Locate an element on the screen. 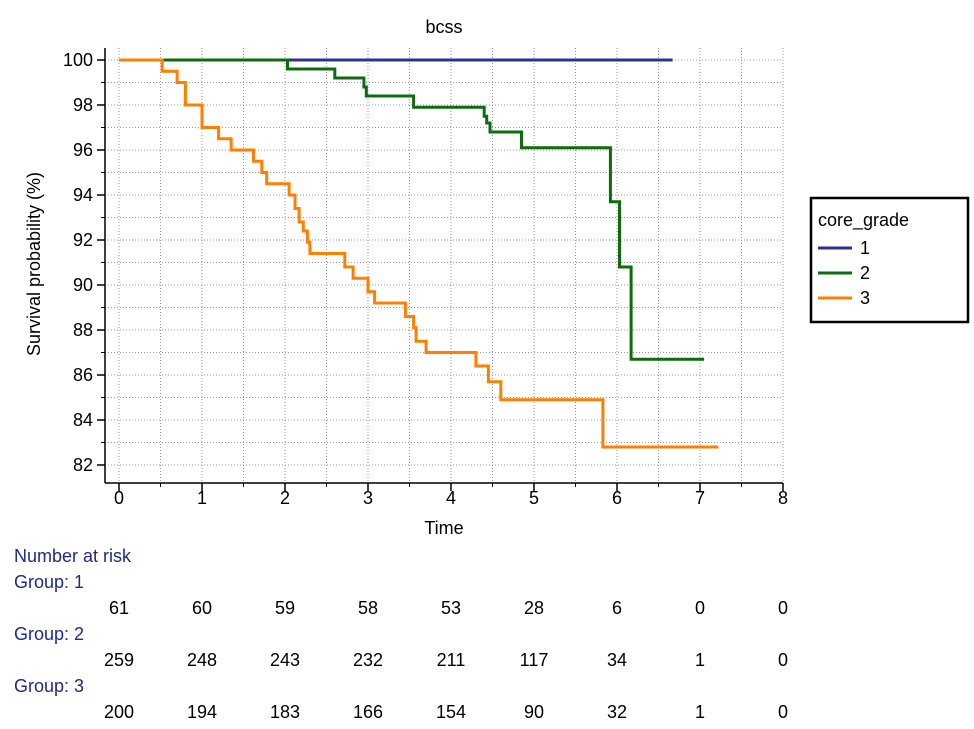 The width and height of the screenshot is (974, 729). risk-value: 53 is located at coordinates (451, 608).